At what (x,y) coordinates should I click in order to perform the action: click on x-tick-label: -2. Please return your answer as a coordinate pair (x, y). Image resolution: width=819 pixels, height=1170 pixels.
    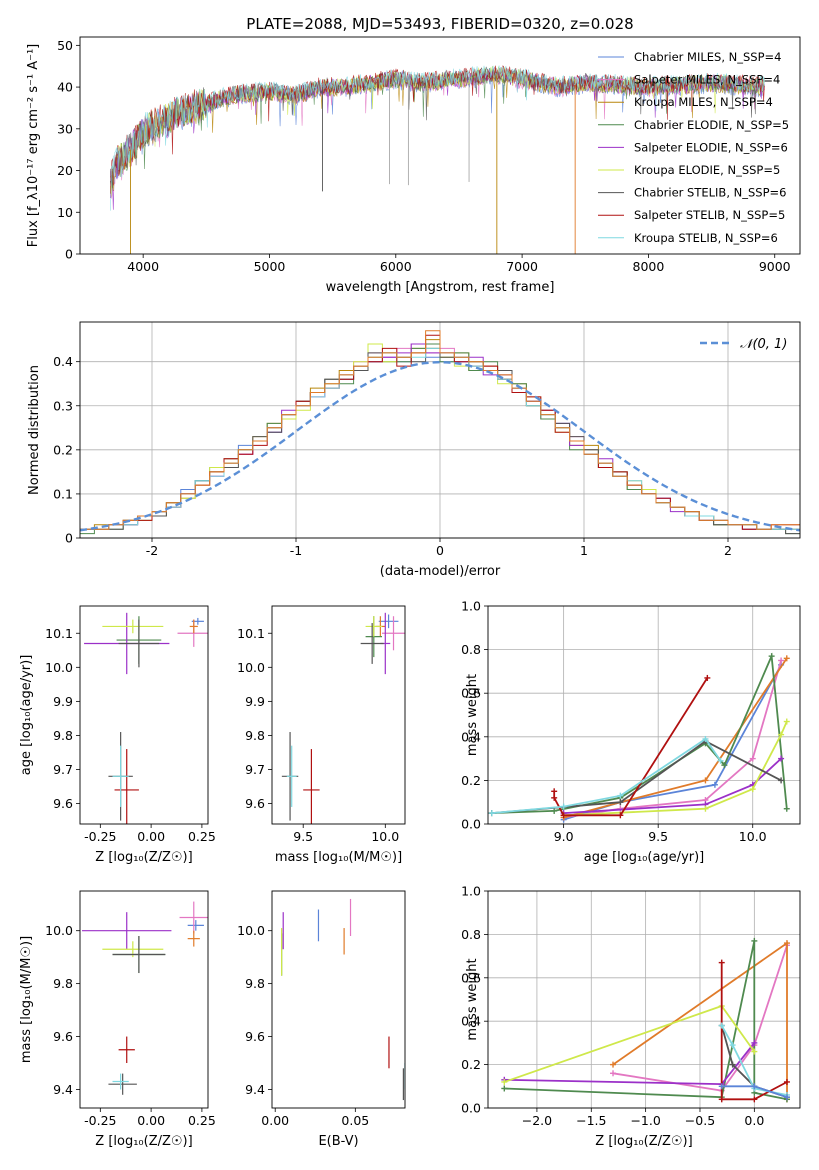
    Looking at the image, I should click on (152, 550).